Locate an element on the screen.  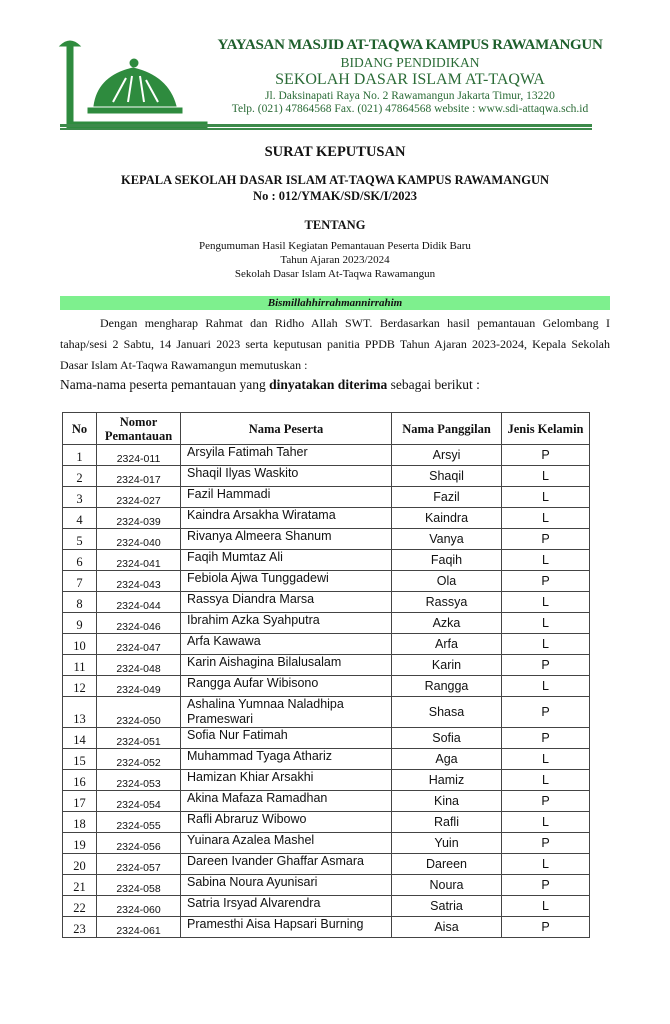
nickname: Rassya is located at coordinates (446, 602).